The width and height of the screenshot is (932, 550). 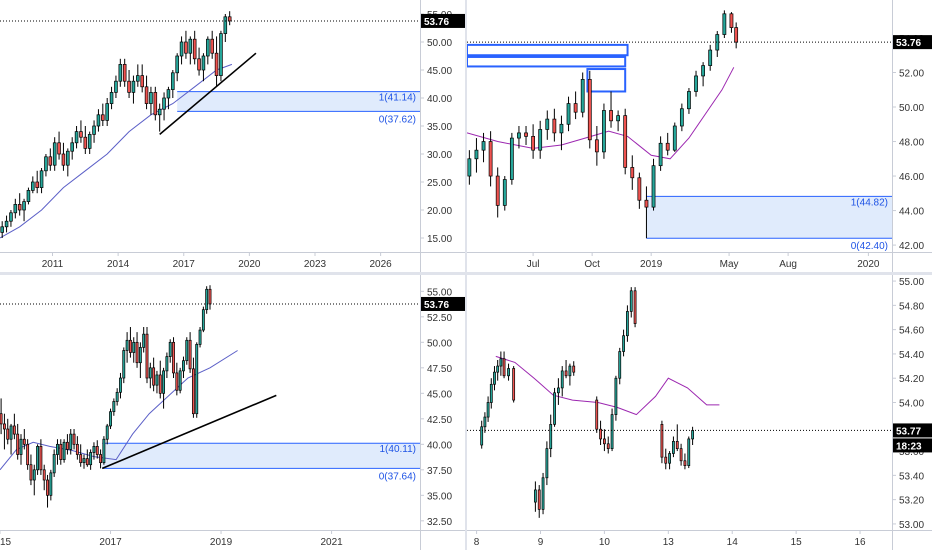 What do you see at coordinates (911, 212) in the screenshot?
I see `price-tick-label: 44.00` at bounding box center [911, 212].